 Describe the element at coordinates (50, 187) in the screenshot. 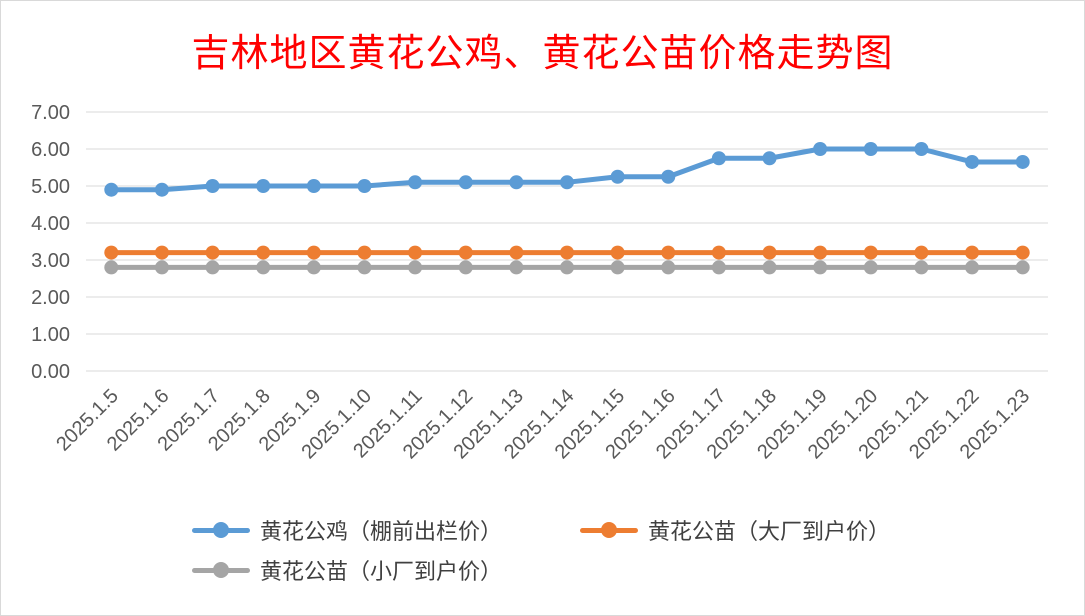

I see `y-tick-label: 5.00` at that location.